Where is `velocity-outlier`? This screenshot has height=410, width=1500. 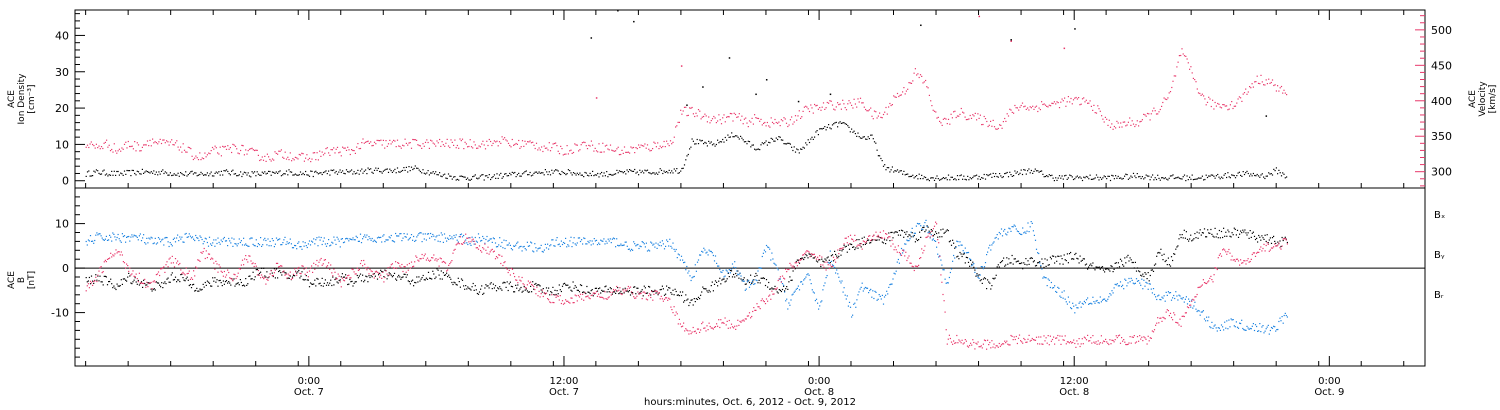
velocity-outlier is located at coordinates (1064, 48).